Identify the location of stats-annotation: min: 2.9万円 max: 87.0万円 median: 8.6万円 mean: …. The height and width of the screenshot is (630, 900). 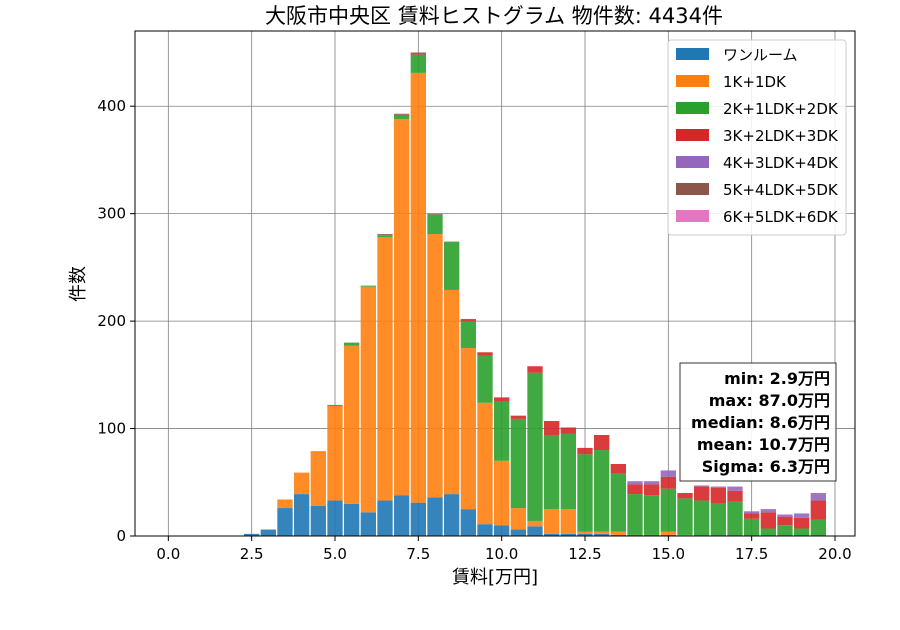
(758, 422).